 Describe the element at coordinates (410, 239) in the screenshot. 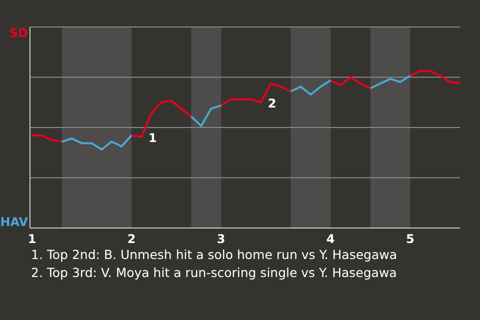

I see `x-tick-label: 5` at that location.